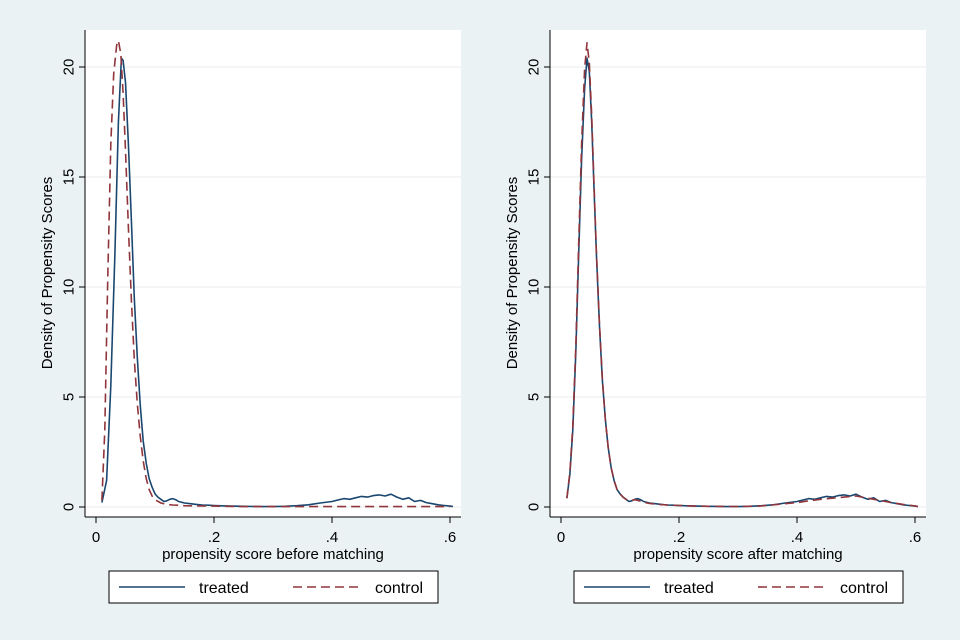 The height and width of the screenshot is (640, 960). What do you see at coordinates (273, 554) in the screenshot?
I see `x-axis-title: propensity score before matching` at bounding box center [273, 554].